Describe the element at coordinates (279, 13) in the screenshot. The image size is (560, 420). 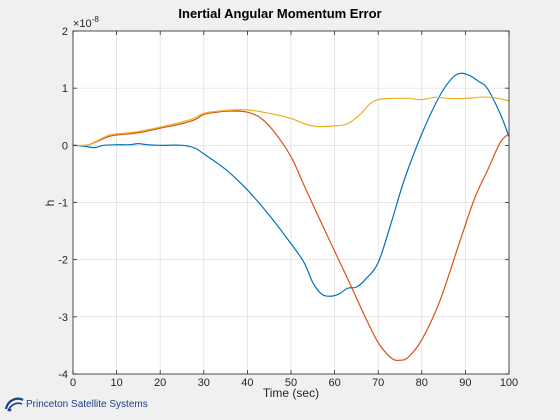
I see `chart-title: Inertial Angular Momentum Error` at that location.